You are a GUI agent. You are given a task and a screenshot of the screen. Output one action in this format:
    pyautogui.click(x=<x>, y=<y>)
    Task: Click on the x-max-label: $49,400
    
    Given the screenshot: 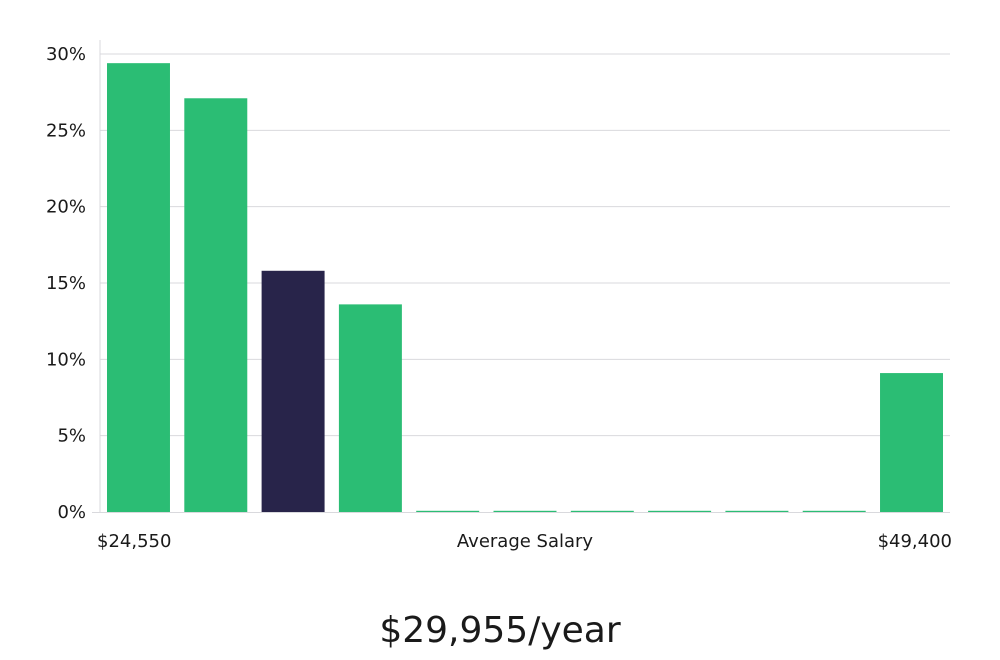 What is the action you would take?
    pyautogui.click(x=915, y=541)
    